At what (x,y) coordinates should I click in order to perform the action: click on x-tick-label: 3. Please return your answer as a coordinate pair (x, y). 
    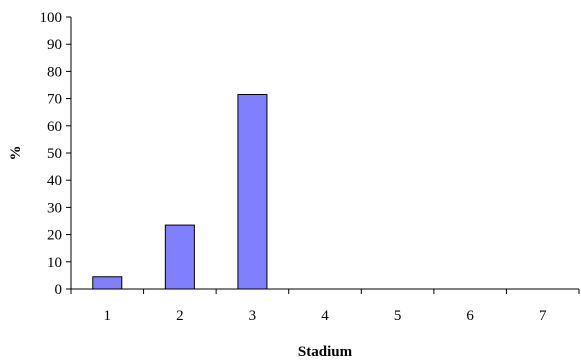
    Looking at the image, I should click on (253, 316).